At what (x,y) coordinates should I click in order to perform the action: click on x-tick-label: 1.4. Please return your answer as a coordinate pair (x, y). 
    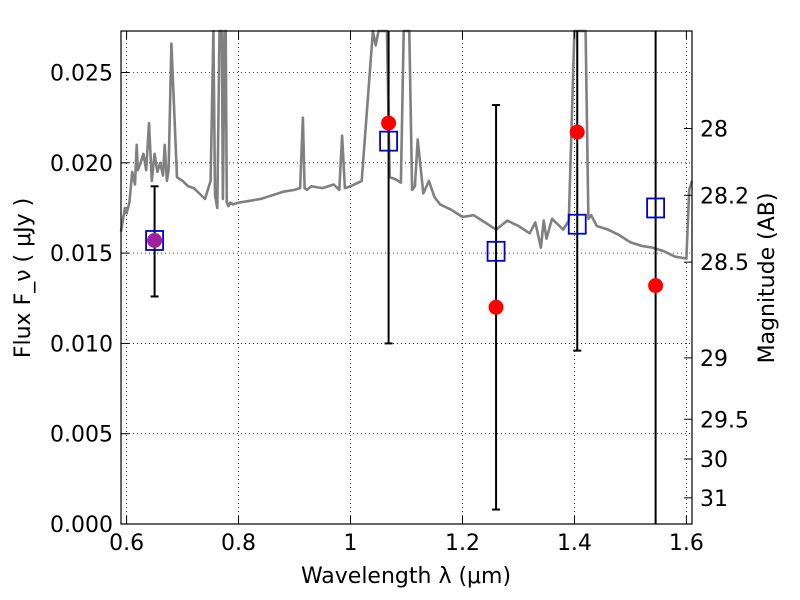
    Looking at the image, I should click on (574, 543).